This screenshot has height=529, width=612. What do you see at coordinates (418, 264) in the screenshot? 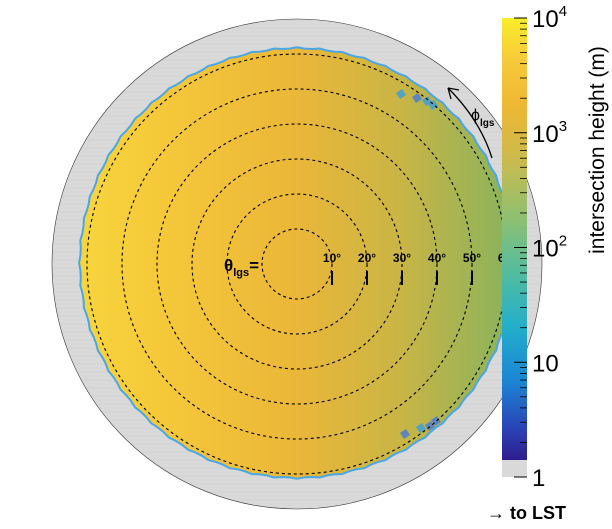
I see `rim-blue-cells` at bounding box center [418, 264].